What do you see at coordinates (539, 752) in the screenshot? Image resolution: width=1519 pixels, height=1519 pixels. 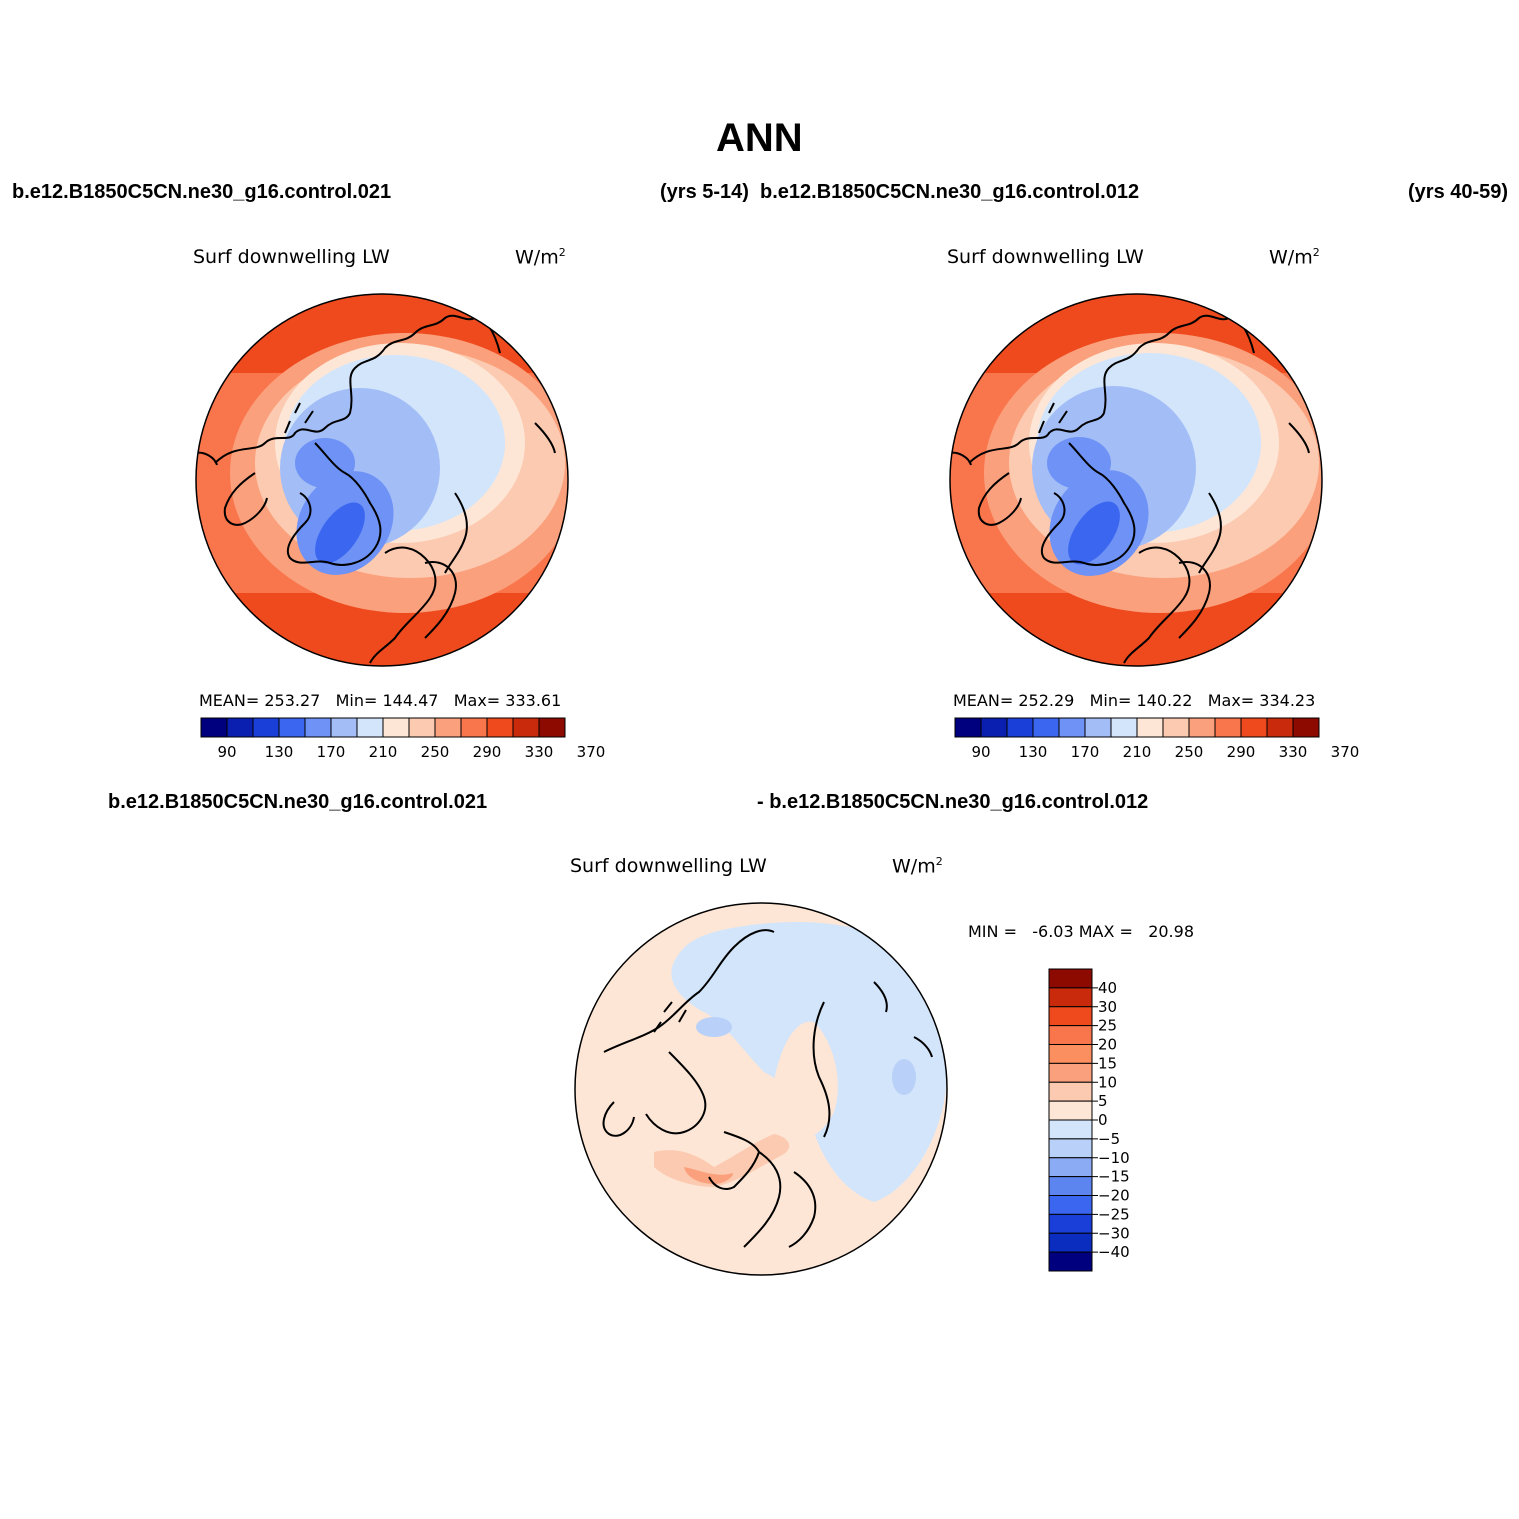 I see `colorbar1-tick-label: 330` at bounding box center [539, 752].